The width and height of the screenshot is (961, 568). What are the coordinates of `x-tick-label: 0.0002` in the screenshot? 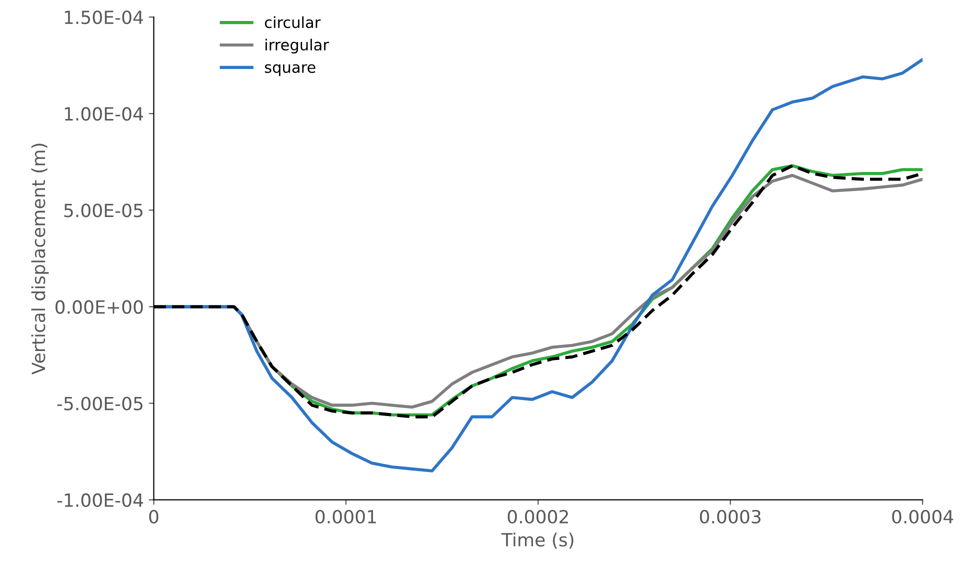 It's located at (538, 517).